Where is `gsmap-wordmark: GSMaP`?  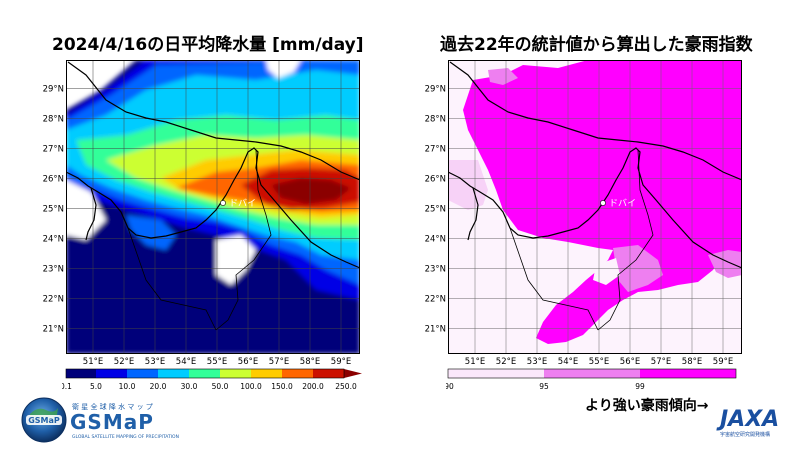
gsmap-wordmark: GSMaP is located at coordinates (112, 422).